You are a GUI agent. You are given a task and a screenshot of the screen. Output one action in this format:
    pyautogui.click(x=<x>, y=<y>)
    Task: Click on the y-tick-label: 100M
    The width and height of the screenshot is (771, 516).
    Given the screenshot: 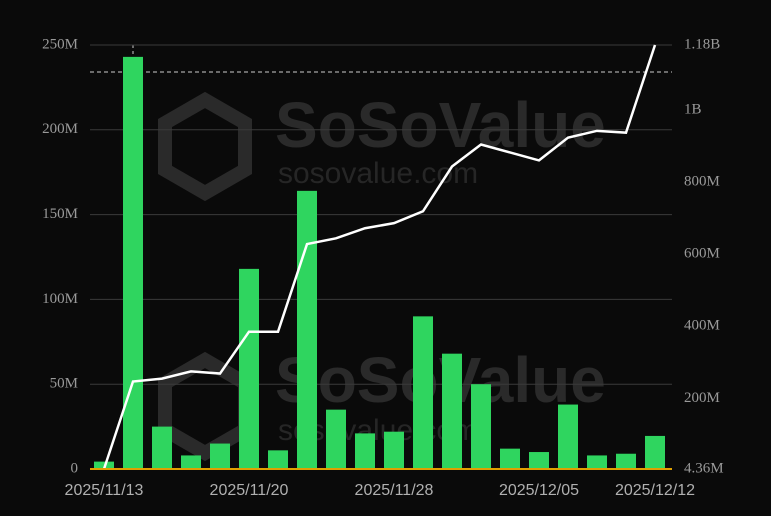 What is the action you would take?
    pyautogui.click(x=60, y=299)
    